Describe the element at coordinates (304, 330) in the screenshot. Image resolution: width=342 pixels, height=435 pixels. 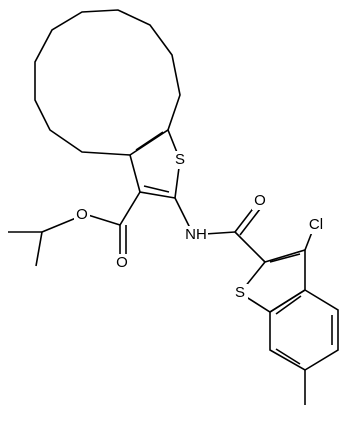
I see `benzene-ring` at that location.